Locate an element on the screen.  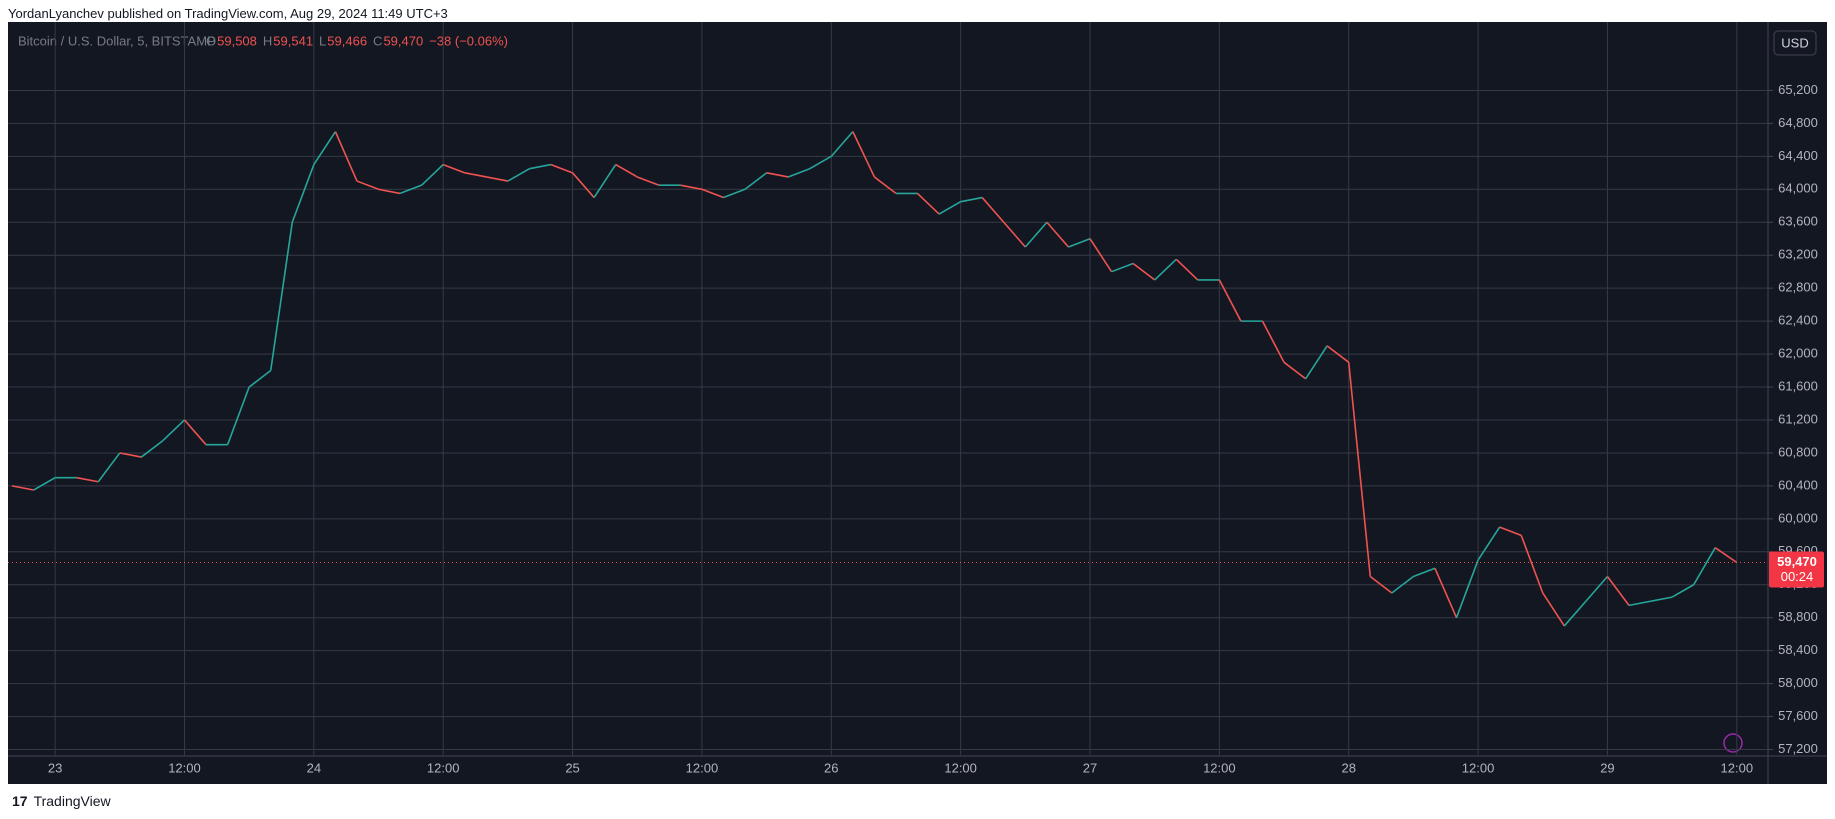
x-tick-label: 26 is located at coordinates (831, 767).